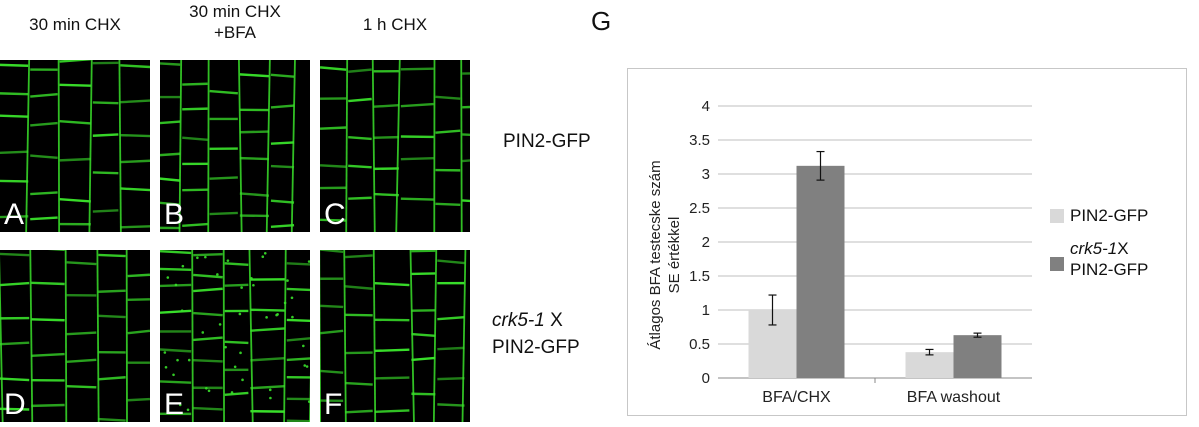 This screenshot has width=1199, height=427. Describe the element at coordinates (518, 320) in the screenshot. I see `row-label-italic: crk5-1` at that location.